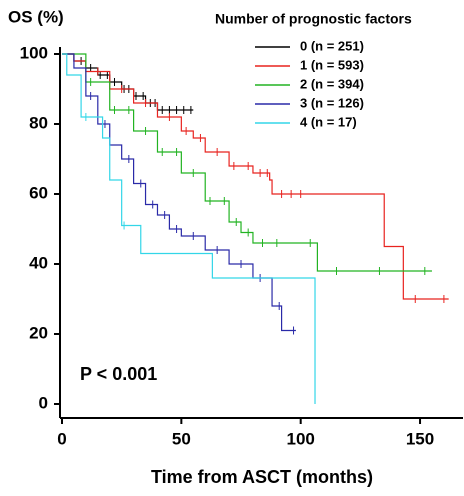 The width and height of the screenshot is (464, 496). What do you see at coordinates (38, 262) in the screenshot?
I see `y-tick-label: 40` at bounding box center [38, 262].